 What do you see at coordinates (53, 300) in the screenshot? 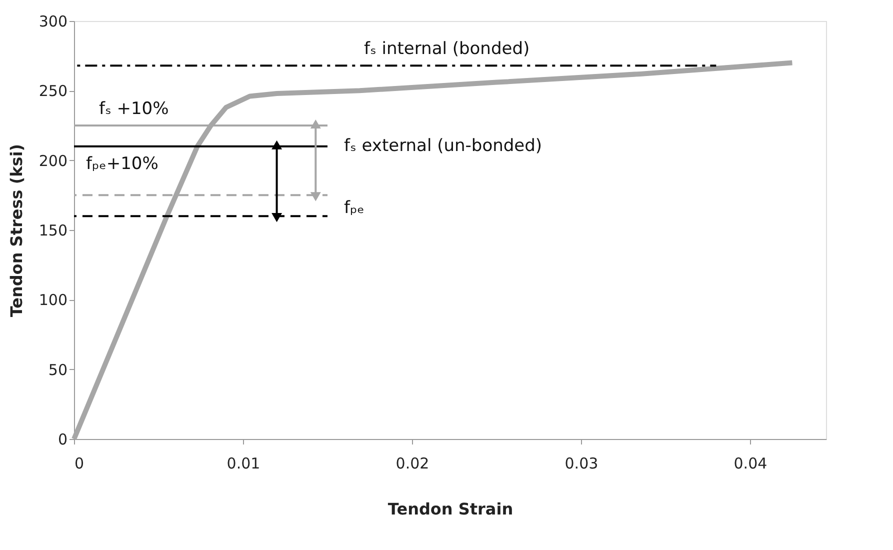
I see `y-tick-label: 100` at bounding box center [53, 300].